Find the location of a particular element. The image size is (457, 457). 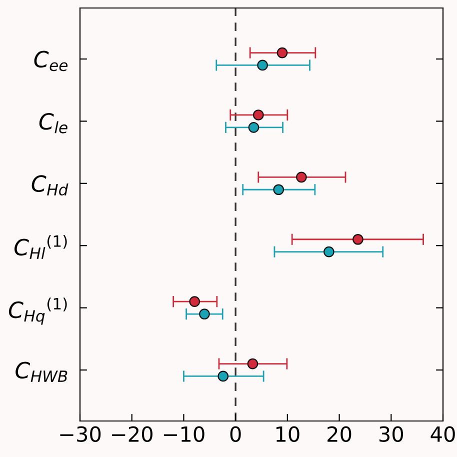

x-tick-label: 0 is located at coordinates (235, 434).